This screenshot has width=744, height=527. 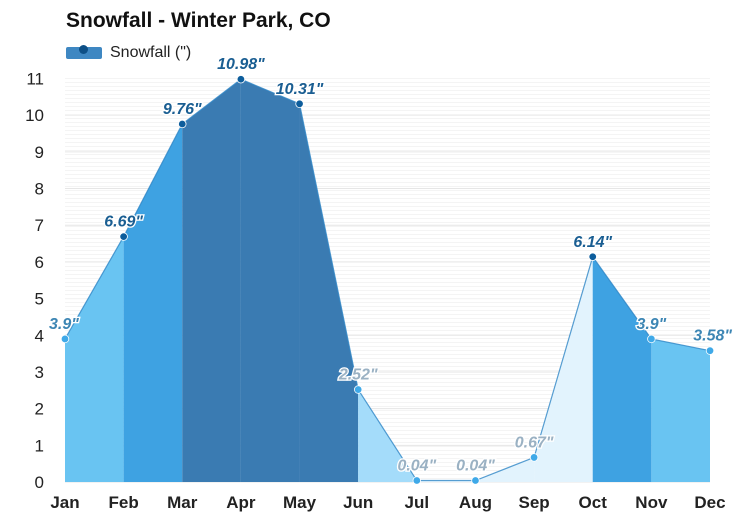 What do you see at coordinates (182, 109) in the screenshot?
I see `data-label-mar: 9.76"` at bounding box center [182, 109].